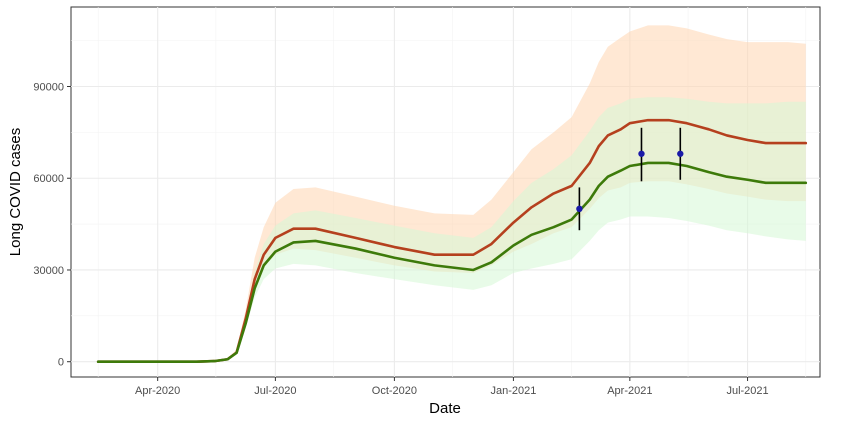  Describe the element at coordinates (275, 391) in the screenshot. I see `x-tick-label: Jul-2020` at that location.